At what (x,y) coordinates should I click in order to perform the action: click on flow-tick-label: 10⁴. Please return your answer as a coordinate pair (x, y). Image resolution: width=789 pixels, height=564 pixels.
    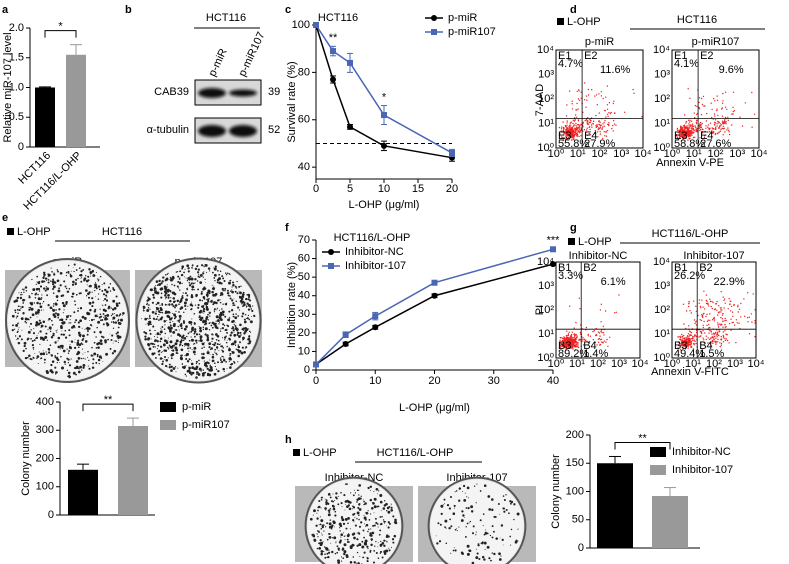
    Looking at the image, I should click on (545, 262).